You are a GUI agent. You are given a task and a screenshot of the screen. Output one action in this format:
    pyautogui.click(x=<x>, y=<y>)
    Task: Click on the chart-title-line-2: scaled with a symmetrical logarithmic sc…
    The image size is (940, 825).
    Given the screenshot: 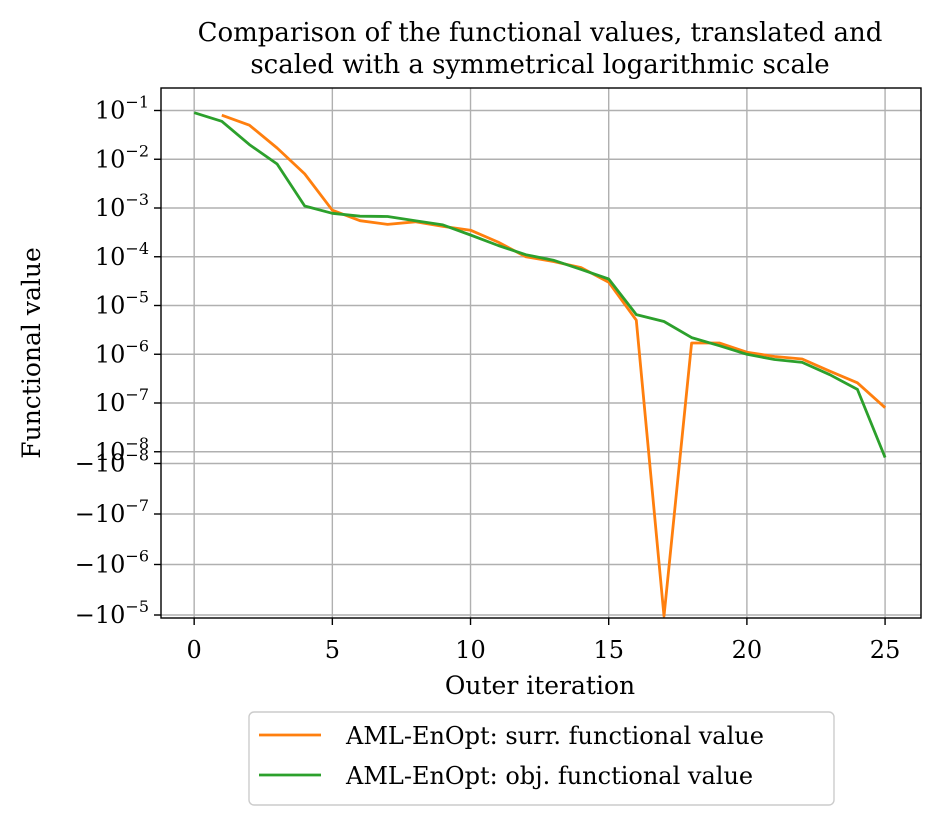 What is the action you would take?
    pyautogui.click(x=539, y=65)
    